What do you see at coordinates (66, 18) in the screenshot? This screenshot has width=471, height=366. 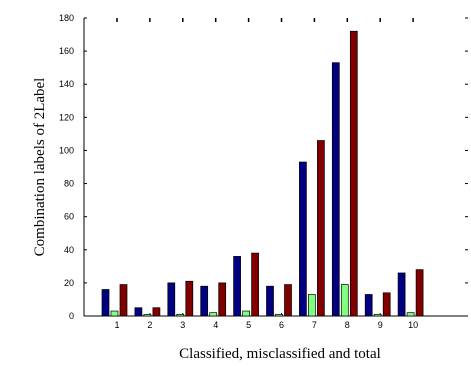 I see `y-tick-label: 180` at bounding box center [66, 18].